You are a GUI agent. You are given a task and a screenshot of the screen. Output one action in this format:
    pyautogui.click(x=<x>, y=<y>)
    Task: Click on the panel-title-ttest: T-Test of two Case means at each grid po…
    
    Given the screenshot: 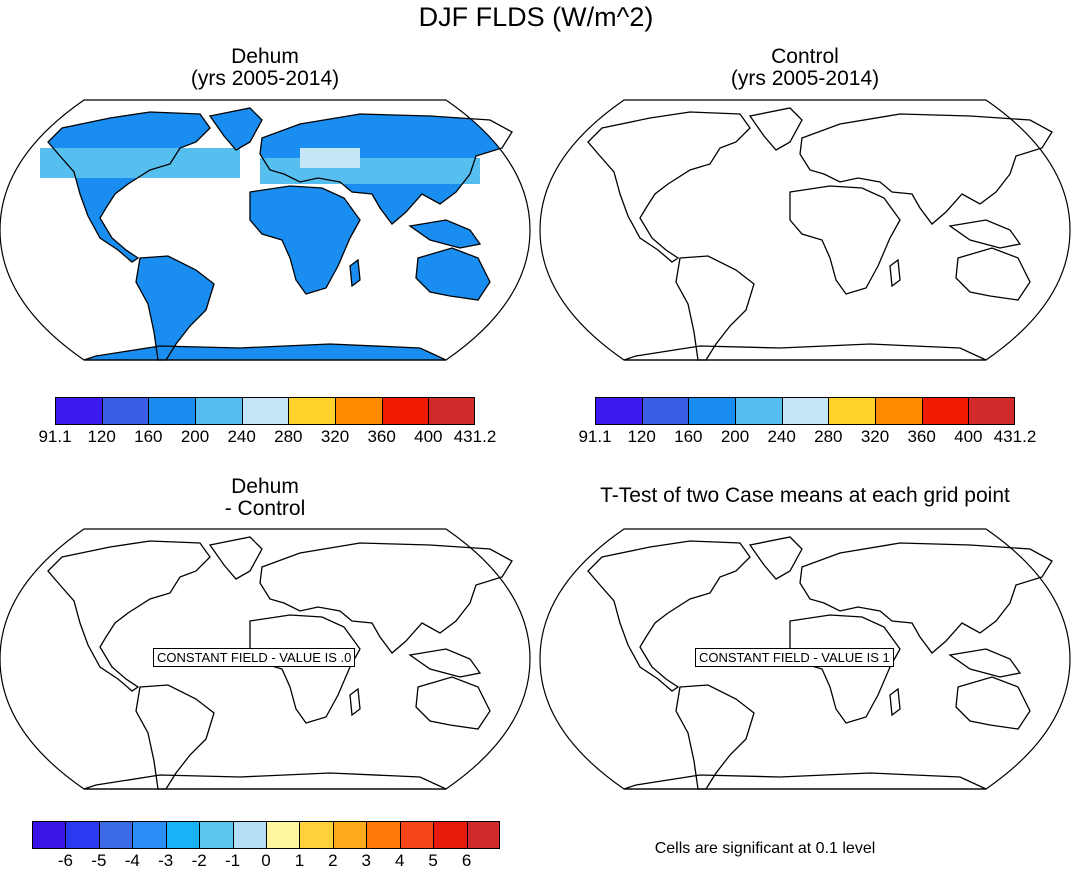 What is the action you would take?
    pyautogui.click(x=805, y=495)
    